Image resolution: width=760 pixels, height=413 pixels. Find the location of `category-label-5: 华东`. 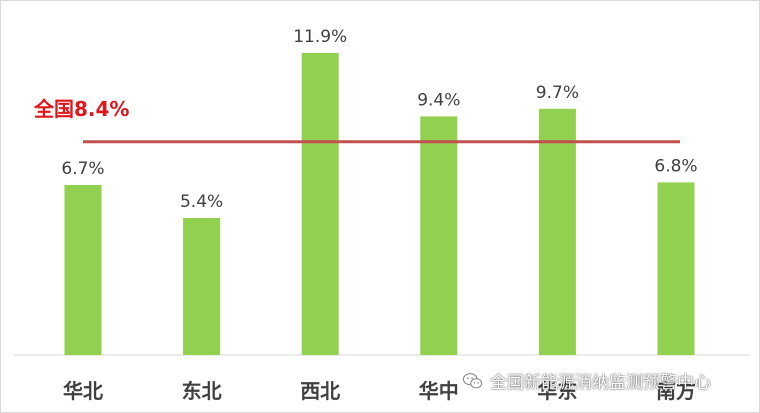

category-label-5: 华东 is located at coordinates (557, 391).